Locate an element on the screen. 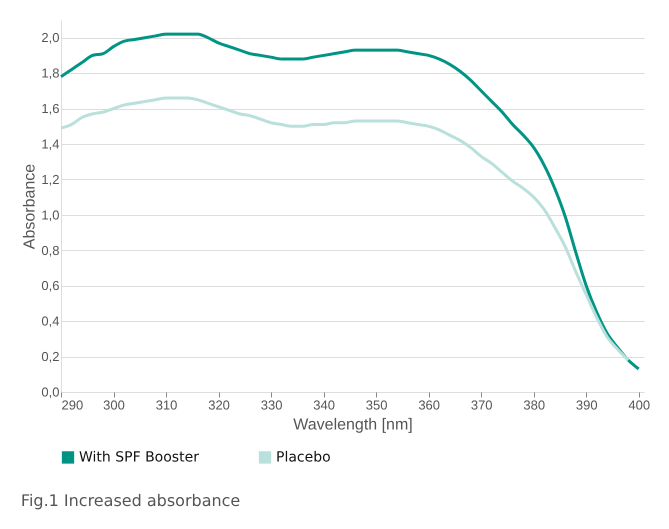 The image size is (669, 529). y-tick-label: 0,0 is located at coordinates (50, 392).